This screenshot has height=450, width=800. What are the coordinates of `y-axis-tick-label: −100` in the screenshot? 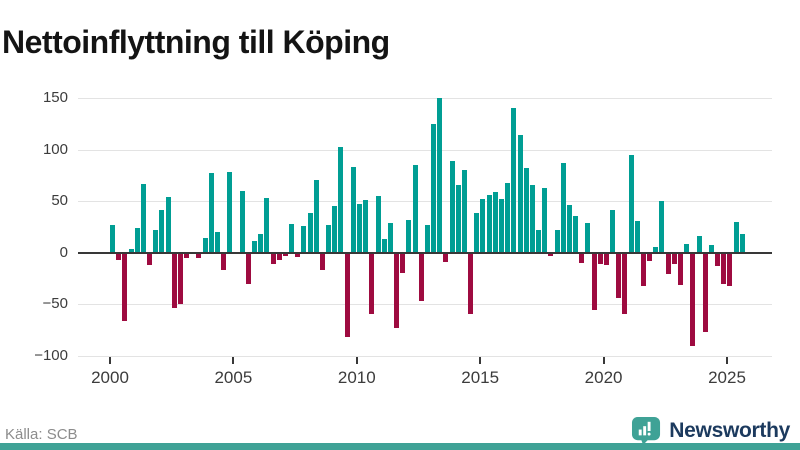 It's located at (51, 355).